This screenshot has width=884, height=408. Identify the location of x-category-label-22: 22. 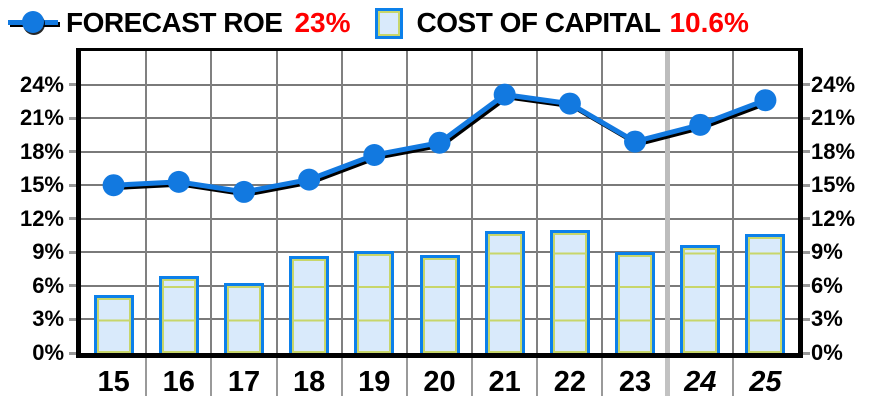
(569, 382).